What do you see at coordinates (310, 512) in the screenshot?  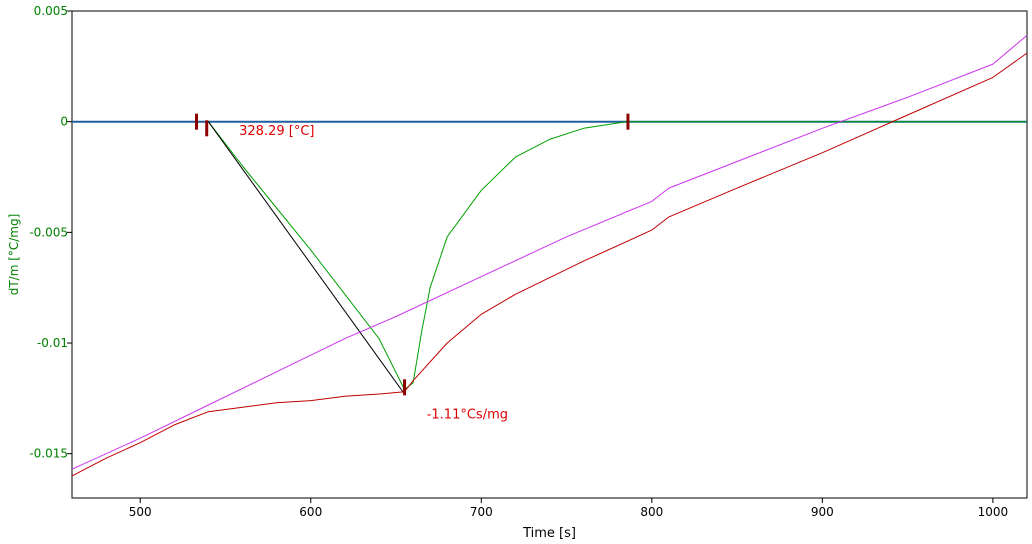 I see `x-tick-label: 600` at bounding box center [310, 512].